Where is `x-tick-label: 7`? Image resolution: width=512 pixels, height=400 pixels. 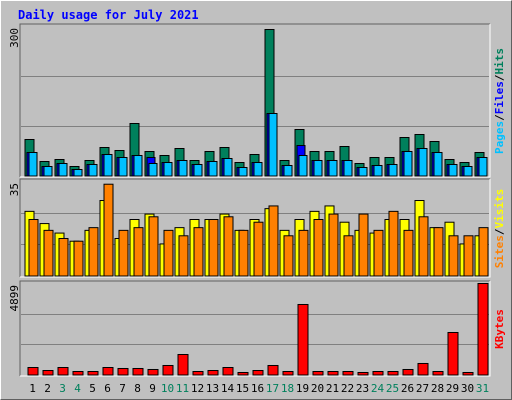
x-tick-label: 7 is located at coordinates (122, 388).